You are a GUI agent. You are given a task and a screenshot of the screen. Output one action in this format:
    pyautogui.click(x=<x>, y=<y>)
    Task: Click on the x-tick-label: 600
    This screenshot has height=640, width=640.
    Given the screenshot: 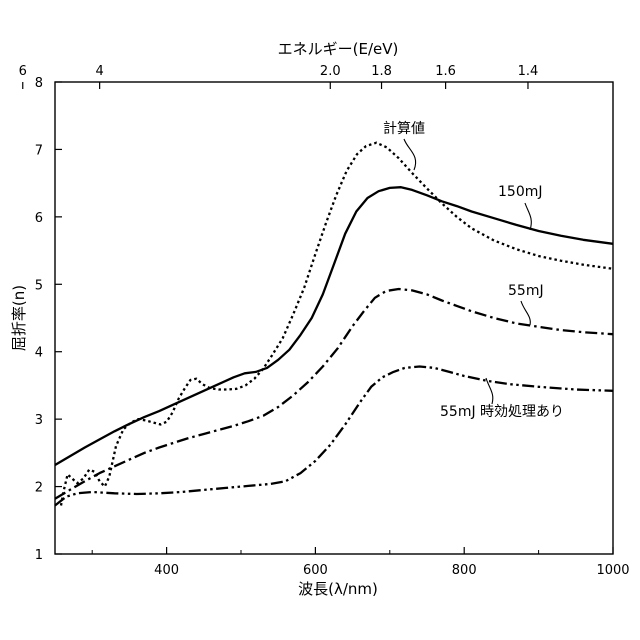 What is the action you would take?
    pyautogui.click(x=315, y=570)
    